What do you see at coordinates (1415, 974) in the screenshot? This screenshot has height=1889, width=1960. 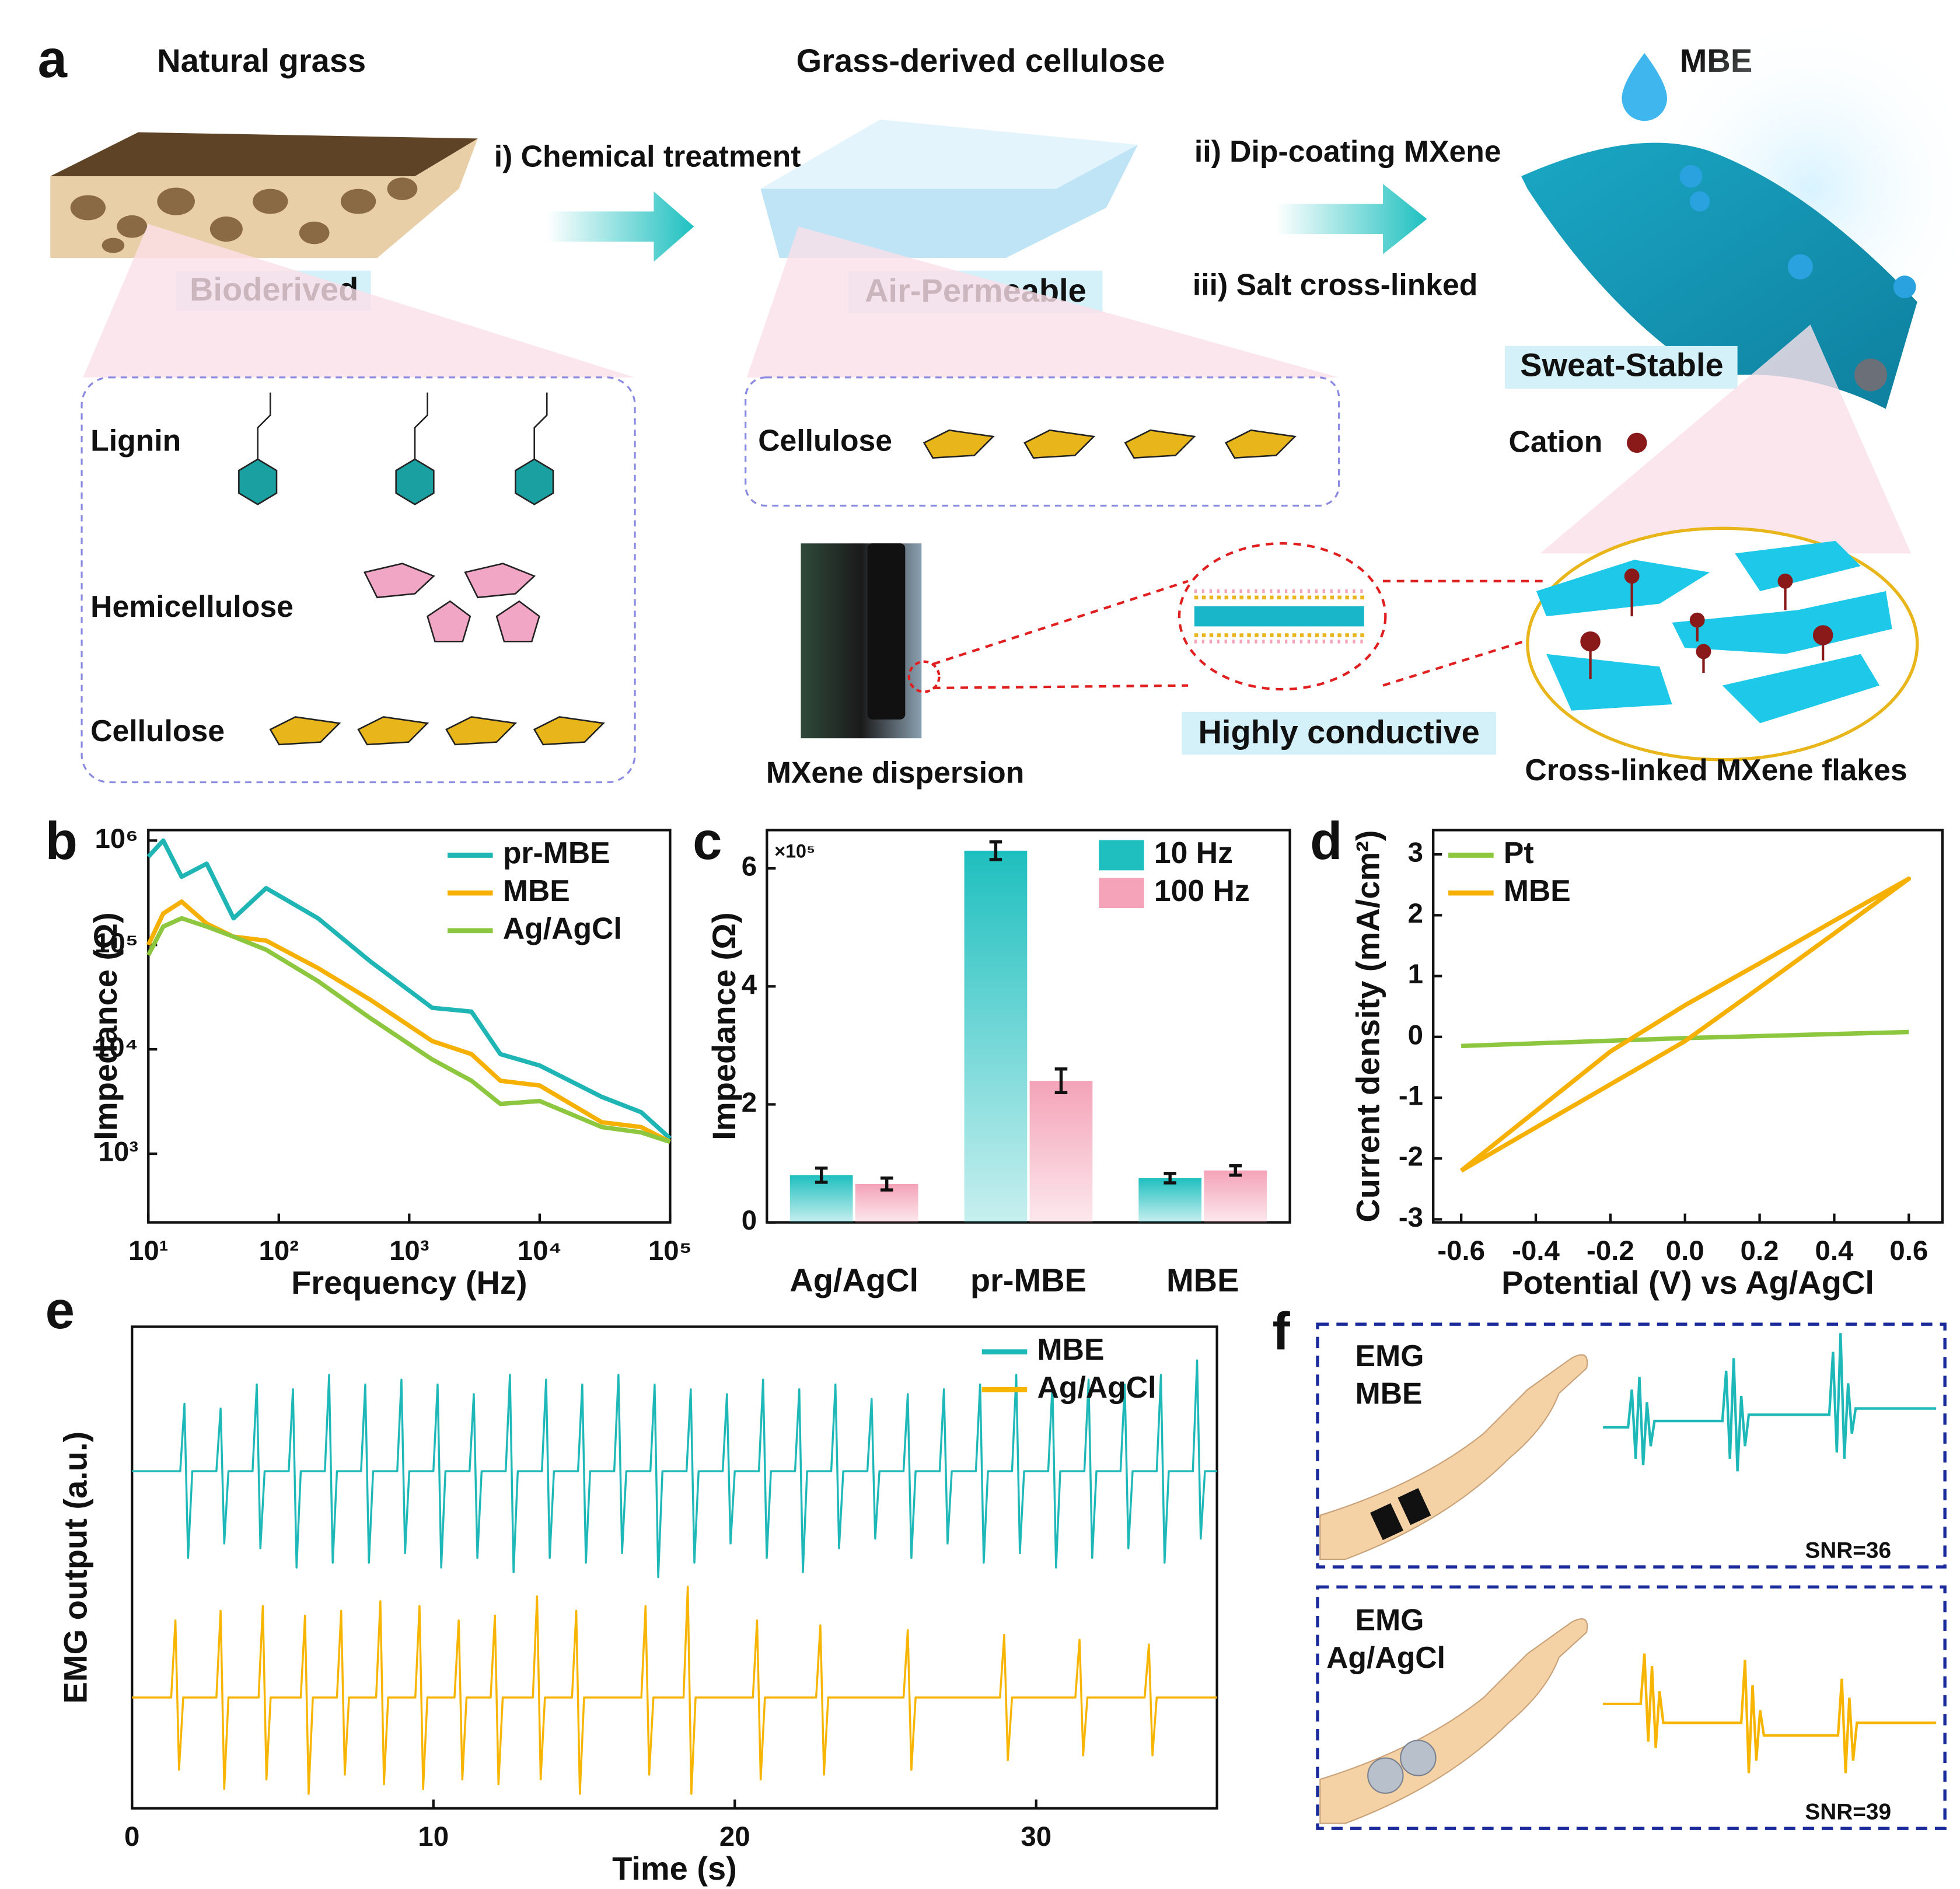 I see `y-tick-label: 1` at bounding box center [1415, 974].